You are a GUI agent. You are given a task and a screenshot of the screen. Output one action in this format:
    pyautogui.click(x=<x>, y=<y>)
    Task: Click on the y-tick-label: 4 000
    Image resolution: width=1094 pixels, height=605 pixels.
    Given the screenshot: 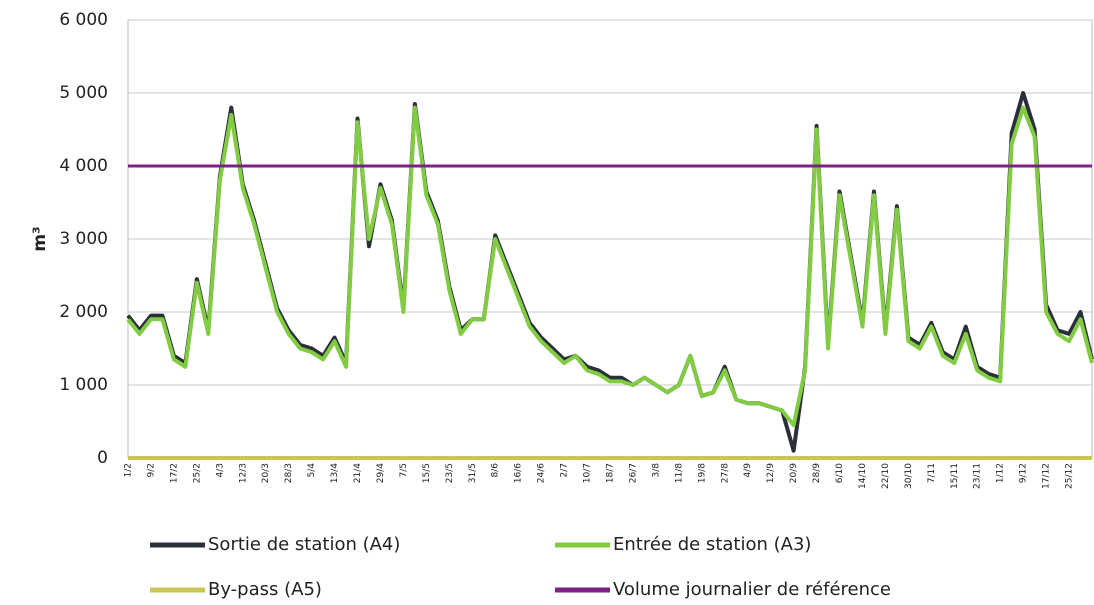 What is the action you would take?
    pyautogui.click(x=83, y=166)
    